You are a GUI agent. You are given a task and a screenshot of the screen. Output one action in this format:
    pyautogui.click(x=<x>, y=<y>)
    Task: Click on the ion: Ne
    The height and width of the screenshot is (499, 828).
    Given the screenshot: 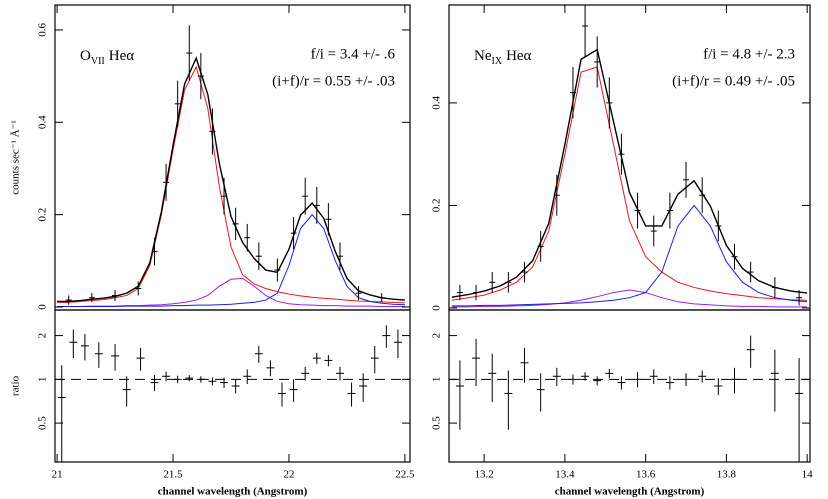 What is the action you would take?
    pyautogui.click(x=483, y=56)
    